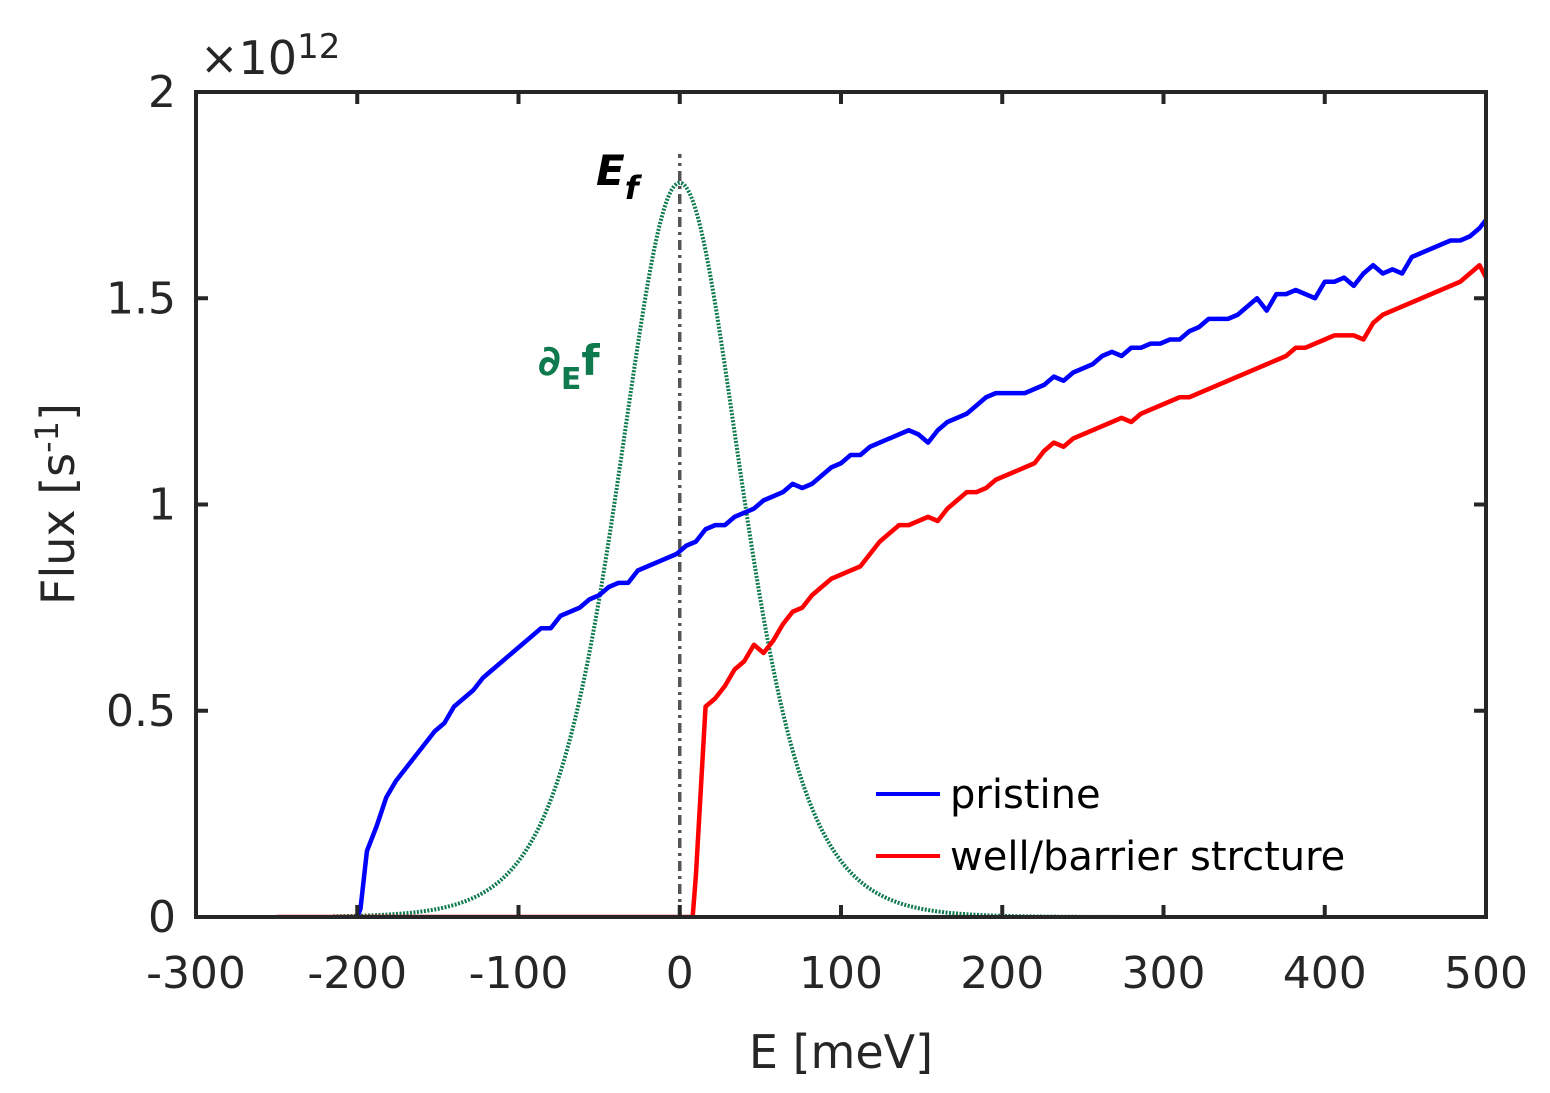  I want to click on y-tick-label: 0, so click(162, 917).